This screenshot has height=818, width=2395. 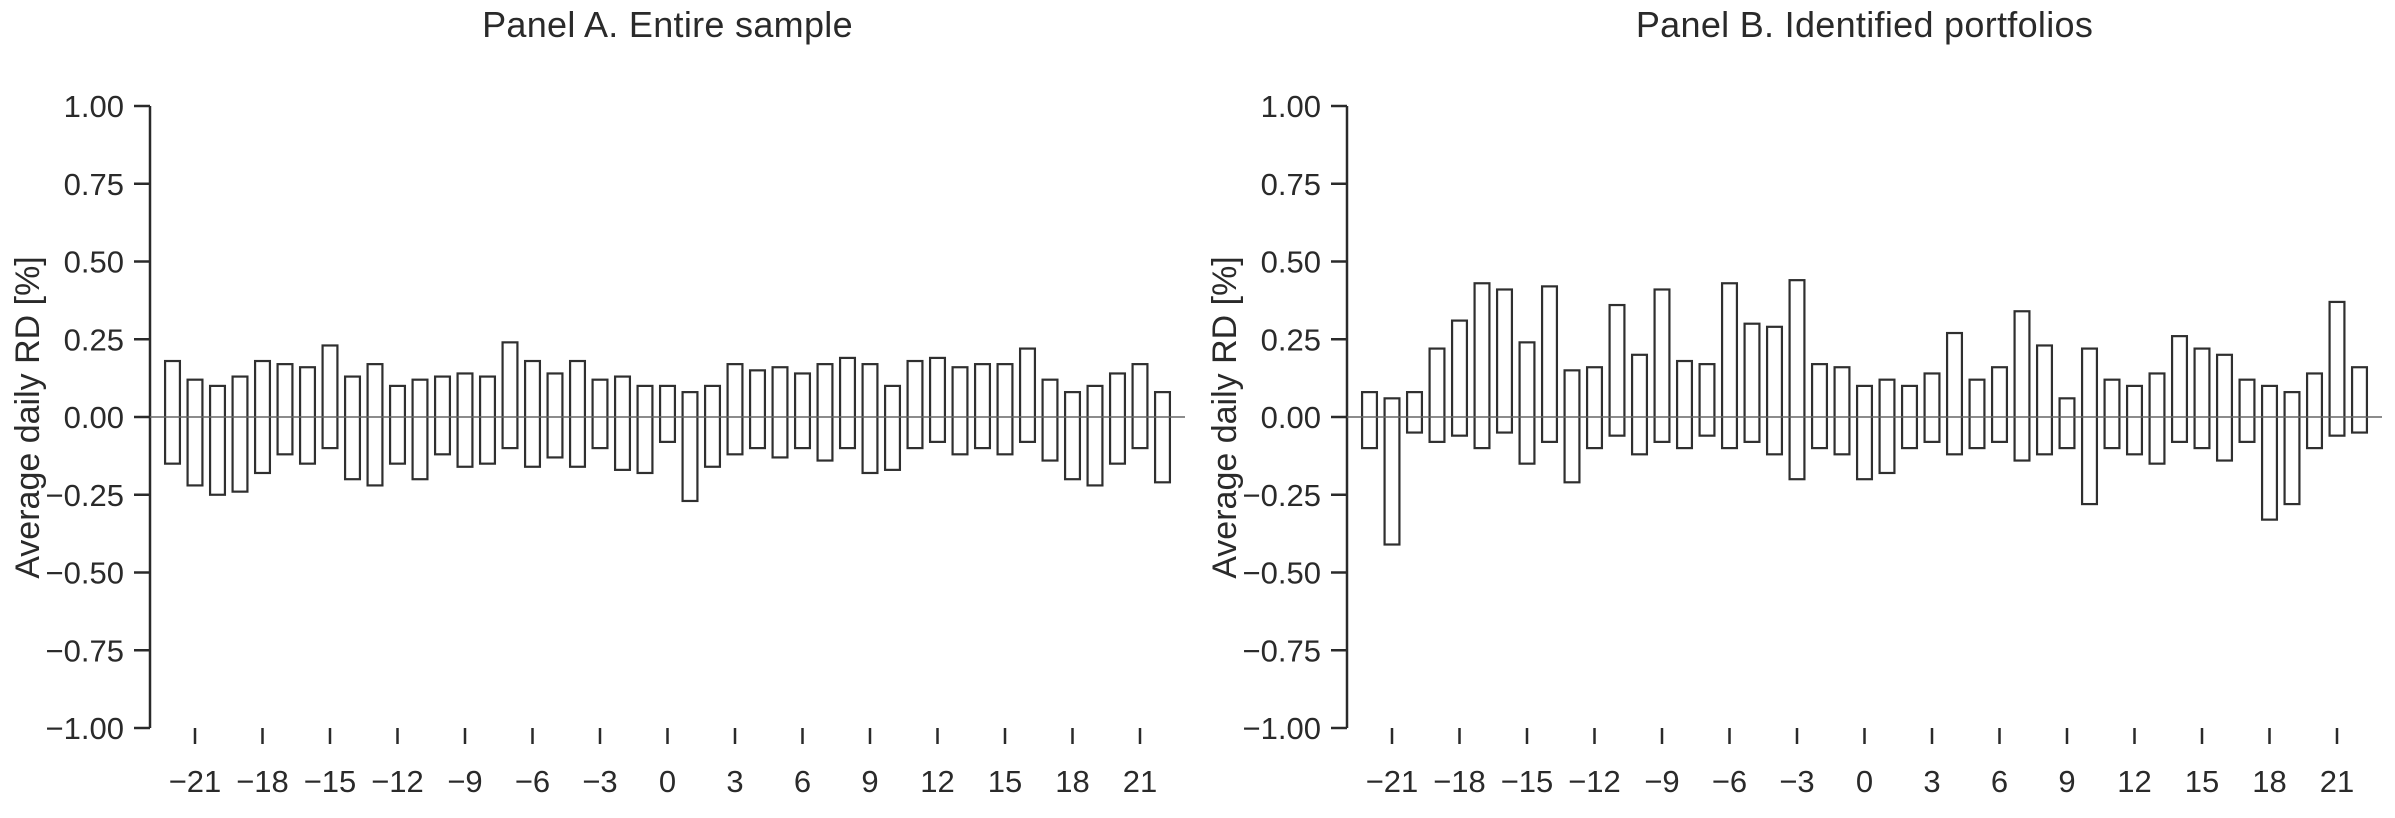 What do you see at coordinates (1864, 24) in the screenshot?
I see `panel-b-title: Panel B. Identified portfolios` at bounding box center [1864, 24].